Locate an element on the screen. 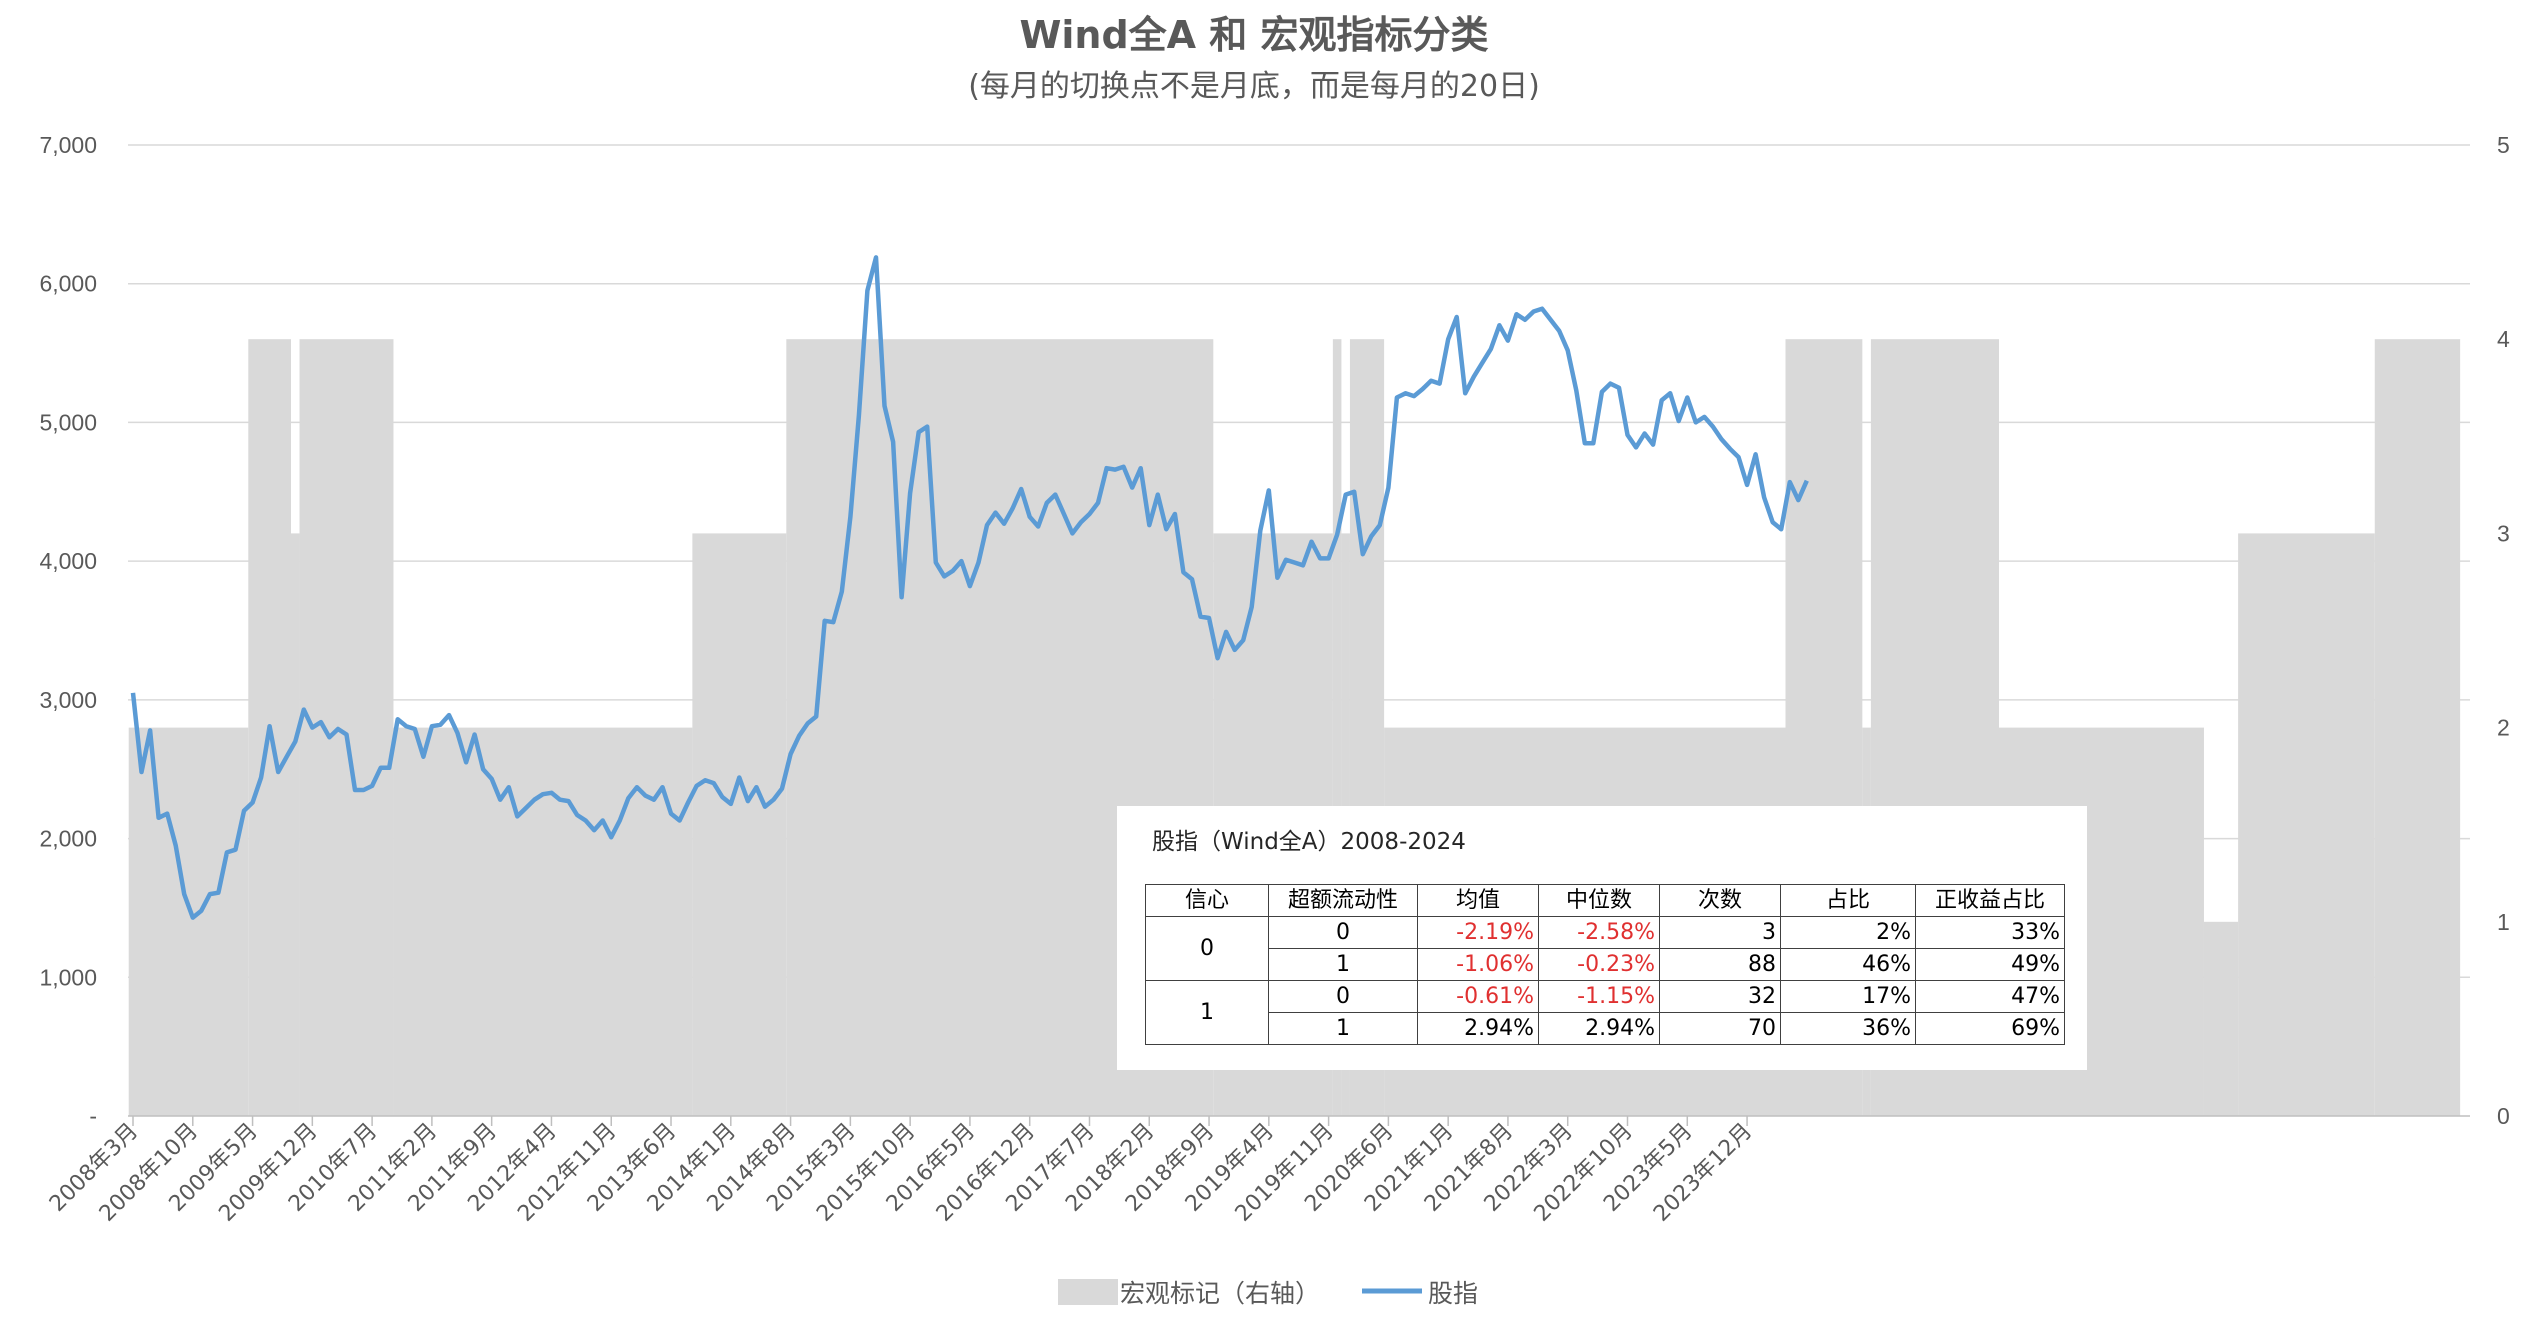  cell-share: 17% is located at coordinates (1848, 996).